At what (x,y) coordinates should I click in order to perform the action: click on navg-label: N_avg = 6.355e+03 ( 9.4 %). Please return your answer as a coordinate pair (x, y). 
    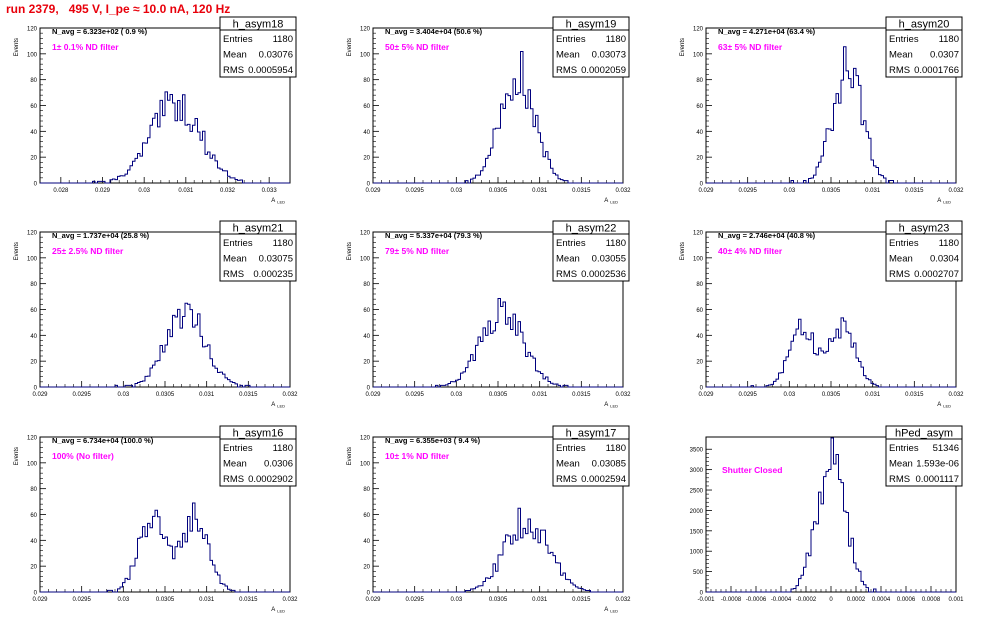
    Looking at the image, I should click on (433, 440).